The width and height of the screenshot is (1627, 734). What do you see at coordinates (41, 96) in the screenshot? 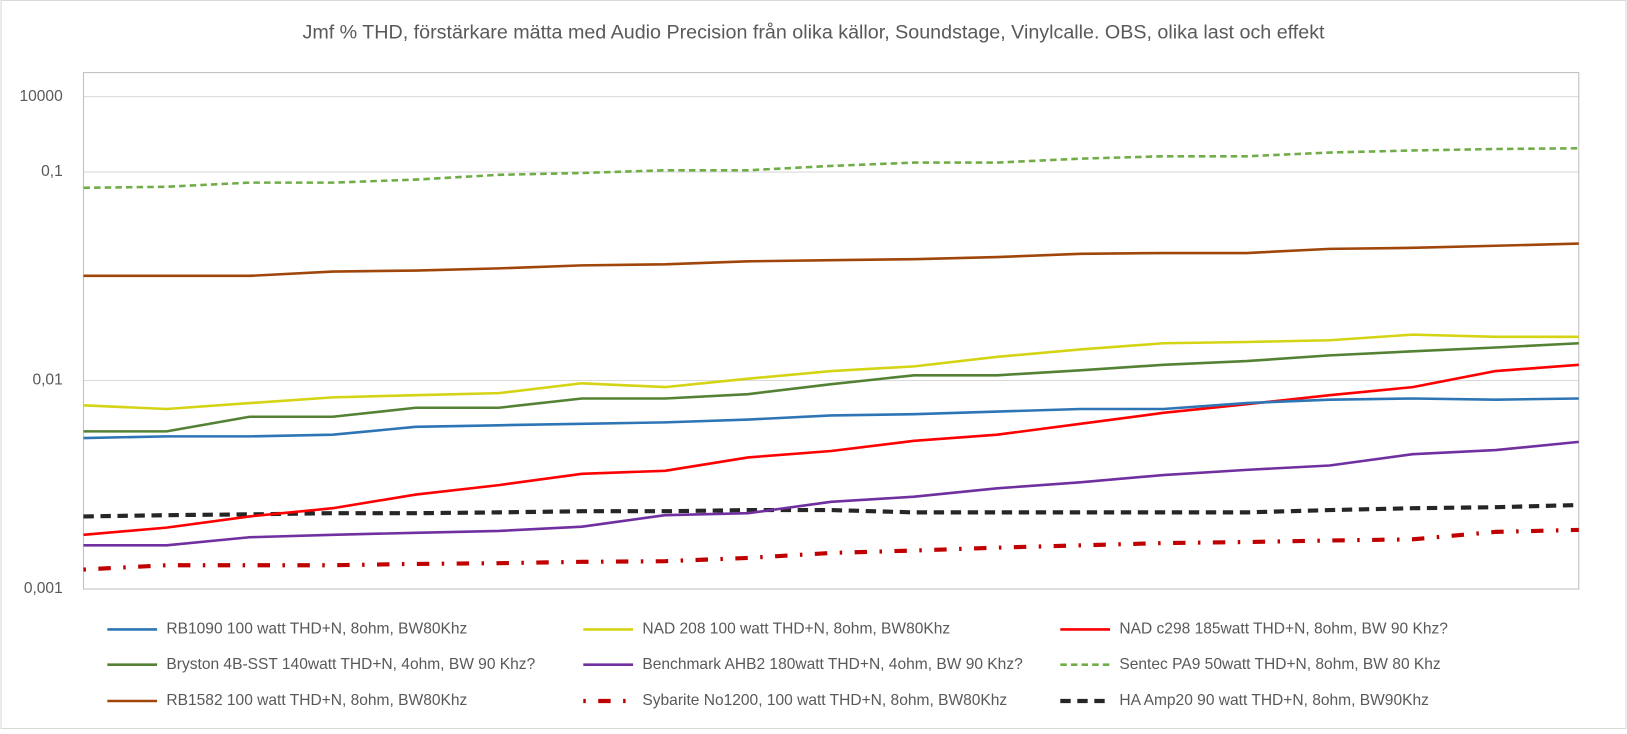
I see `y-tick-label: 10000` at bounding box center [41, 96].